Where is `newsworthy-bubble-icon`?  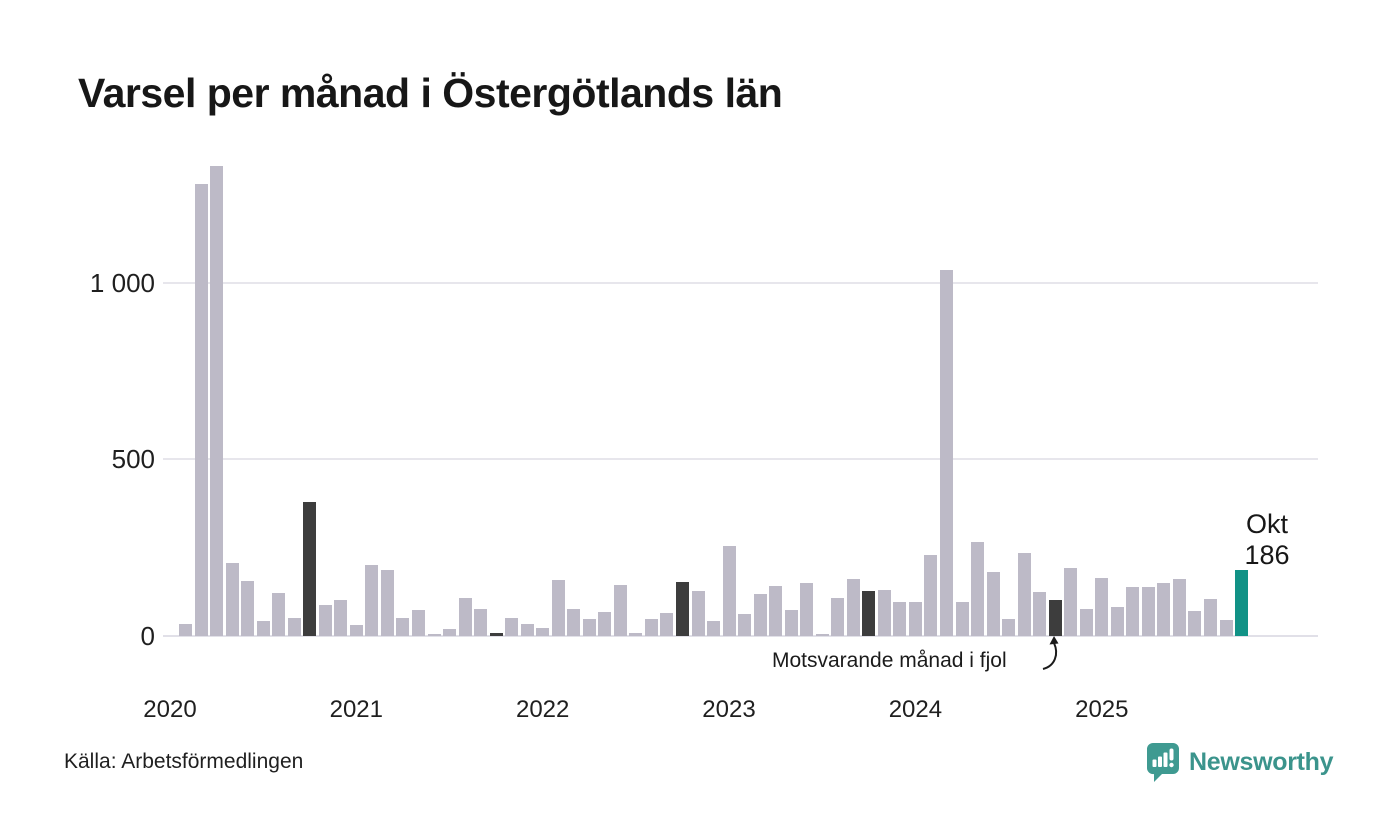 newsworthy-bubble-icon is located at coordinates (1162, 762).